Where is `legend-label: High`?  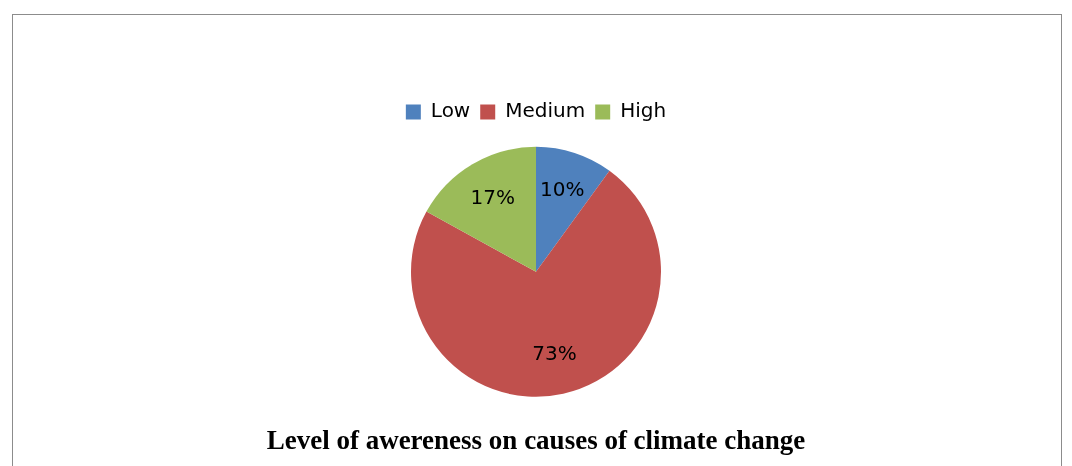 legend-label: High is located at coordinates (643, 110).